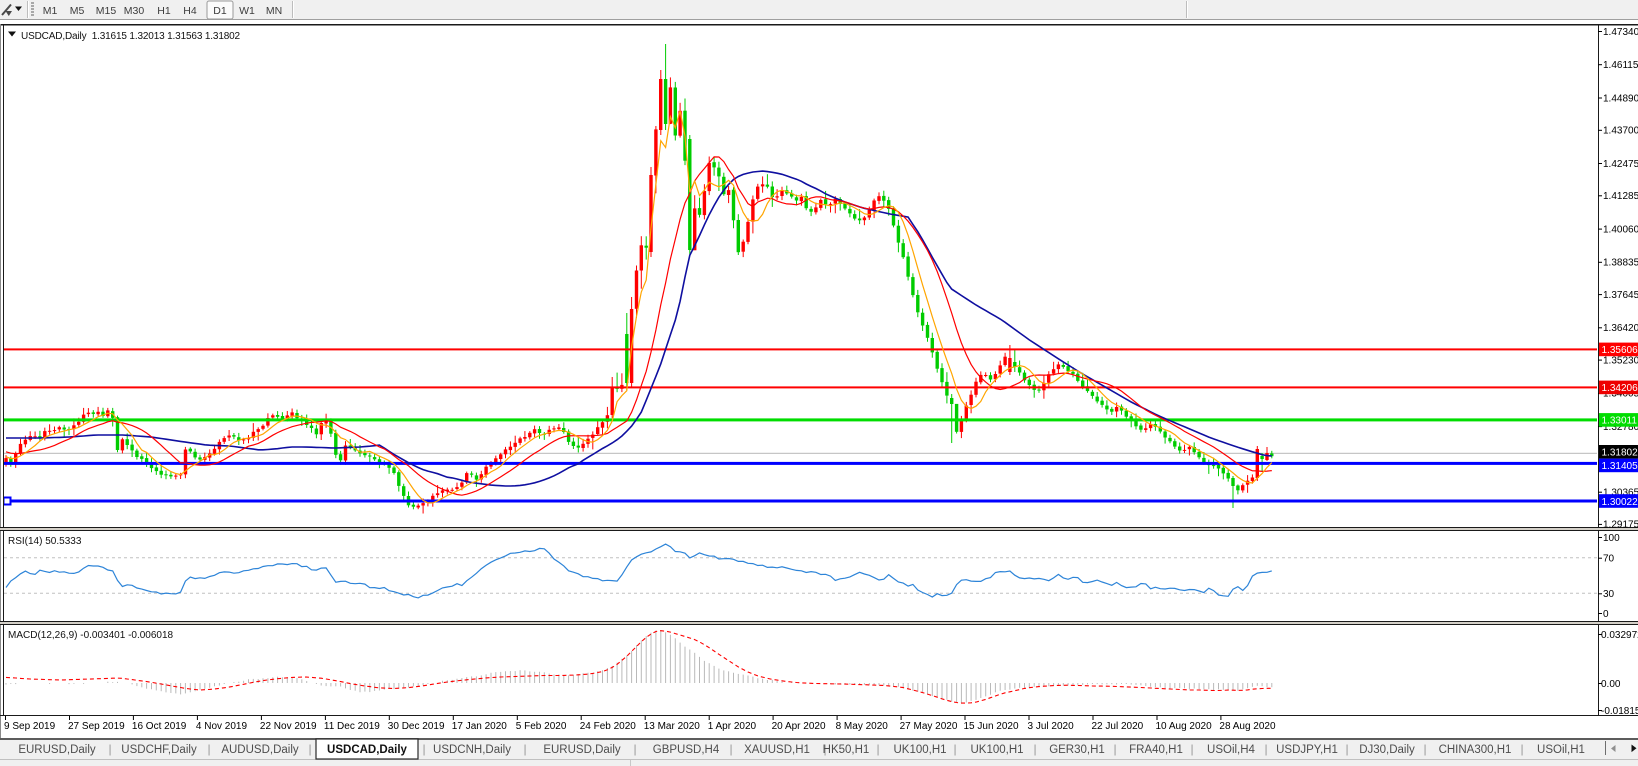 Image resolution: width=1638 pixels, height=766 pixels. I want to click on svg-text: 16 Oct 2019, so click(159, 726).